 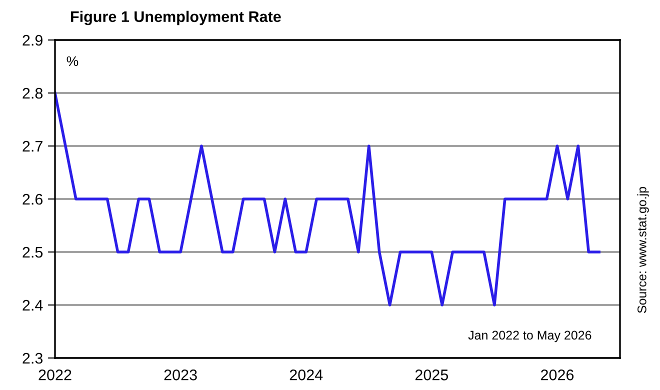 I want to click on annotation: Jan 2022 to May 2026, so click(x=530, y=336).